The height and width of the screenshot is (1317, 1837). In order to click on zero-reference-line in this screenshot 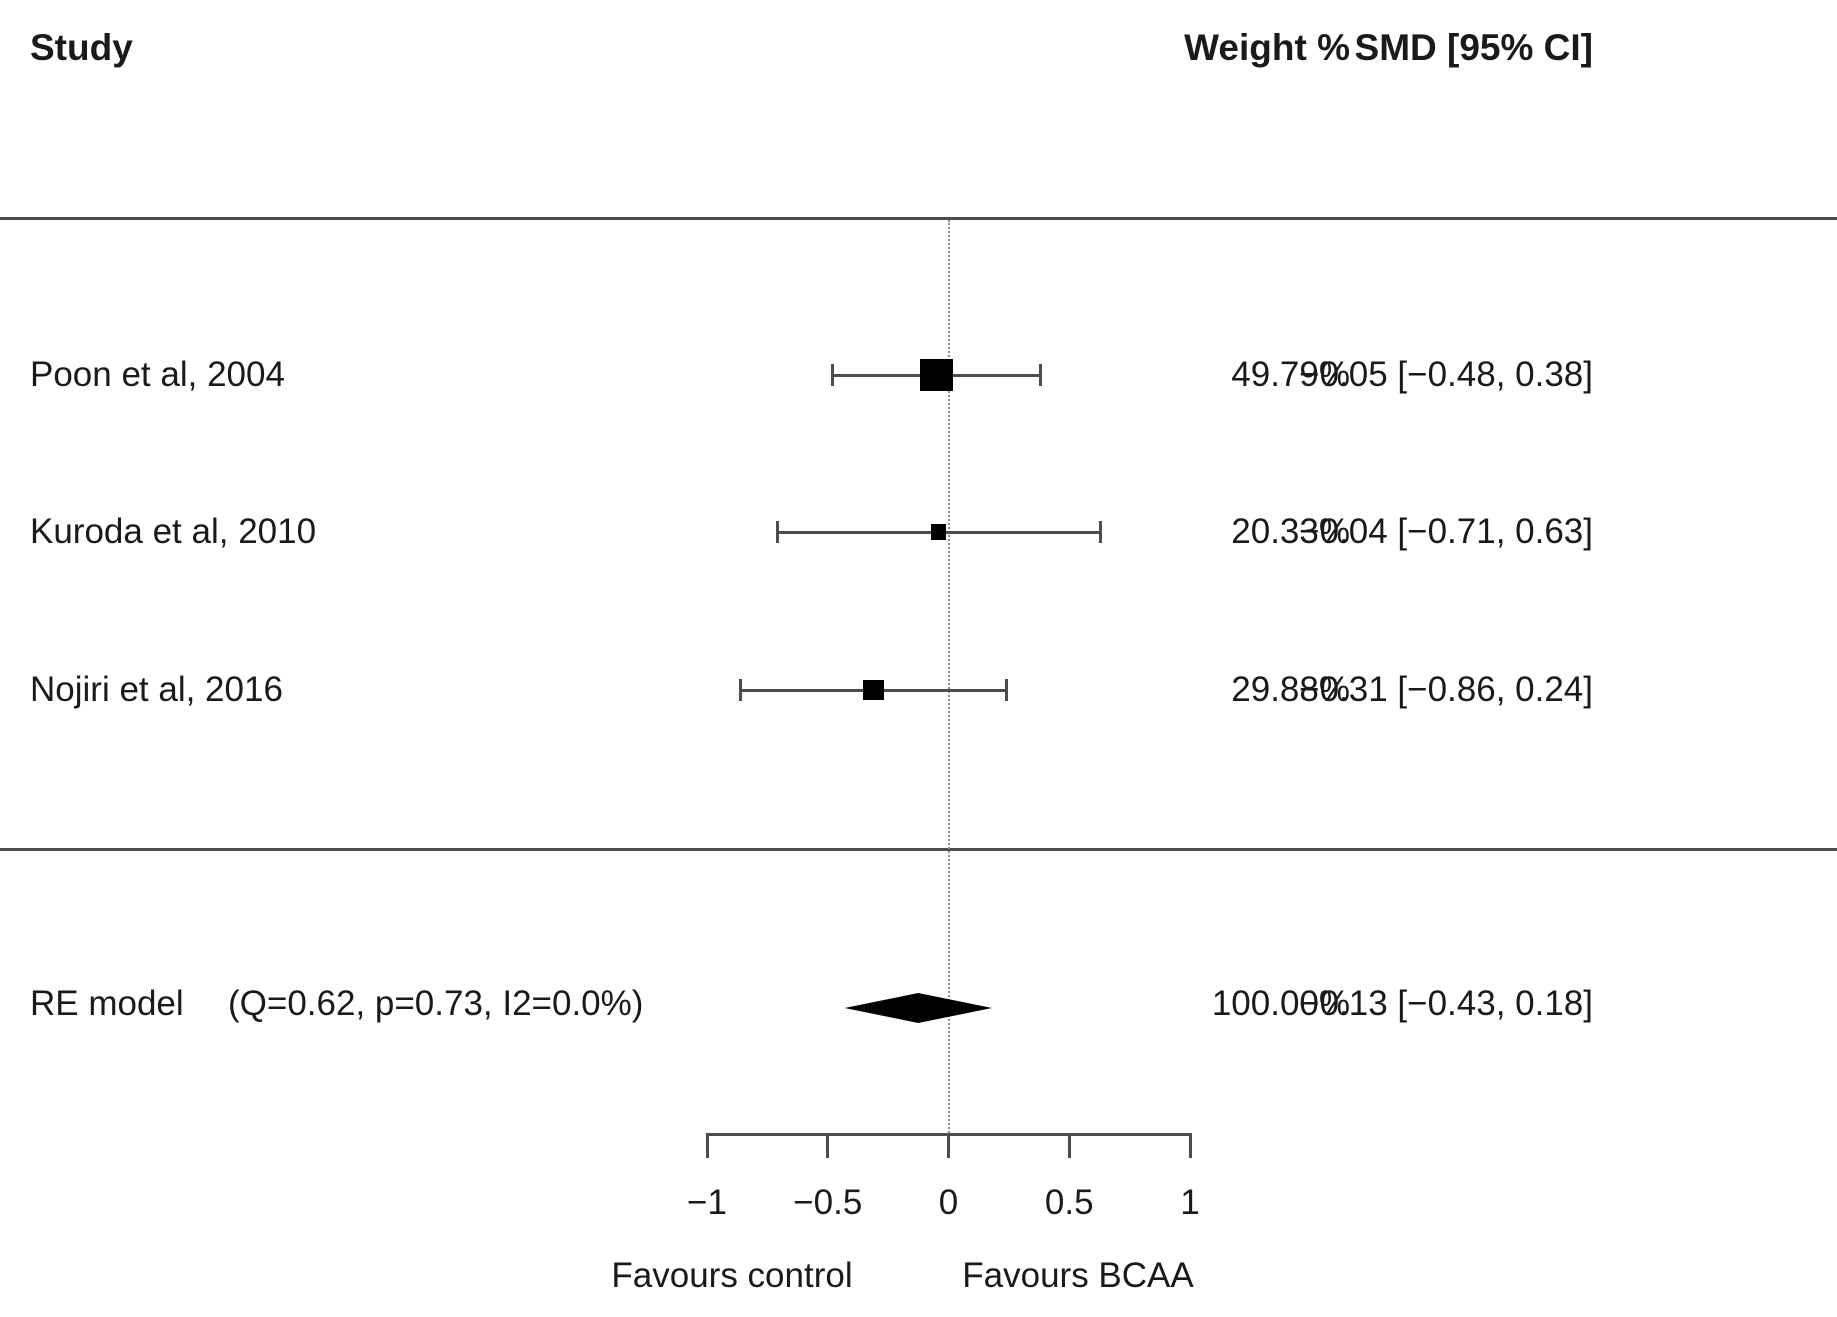, I will do `click(948, 676)`.